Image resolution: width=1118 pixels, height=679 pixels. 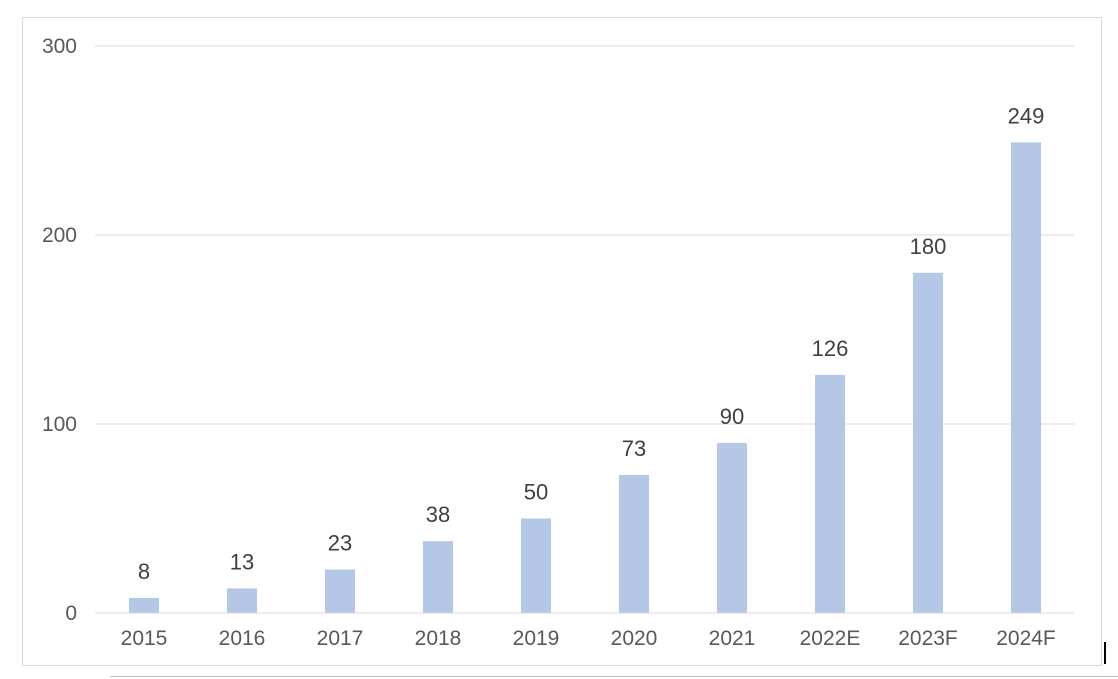 What do you see at coordinates (732, 416) in the screenshot?
I see `data-label-2021: 90` at bounding box center [732, 416].